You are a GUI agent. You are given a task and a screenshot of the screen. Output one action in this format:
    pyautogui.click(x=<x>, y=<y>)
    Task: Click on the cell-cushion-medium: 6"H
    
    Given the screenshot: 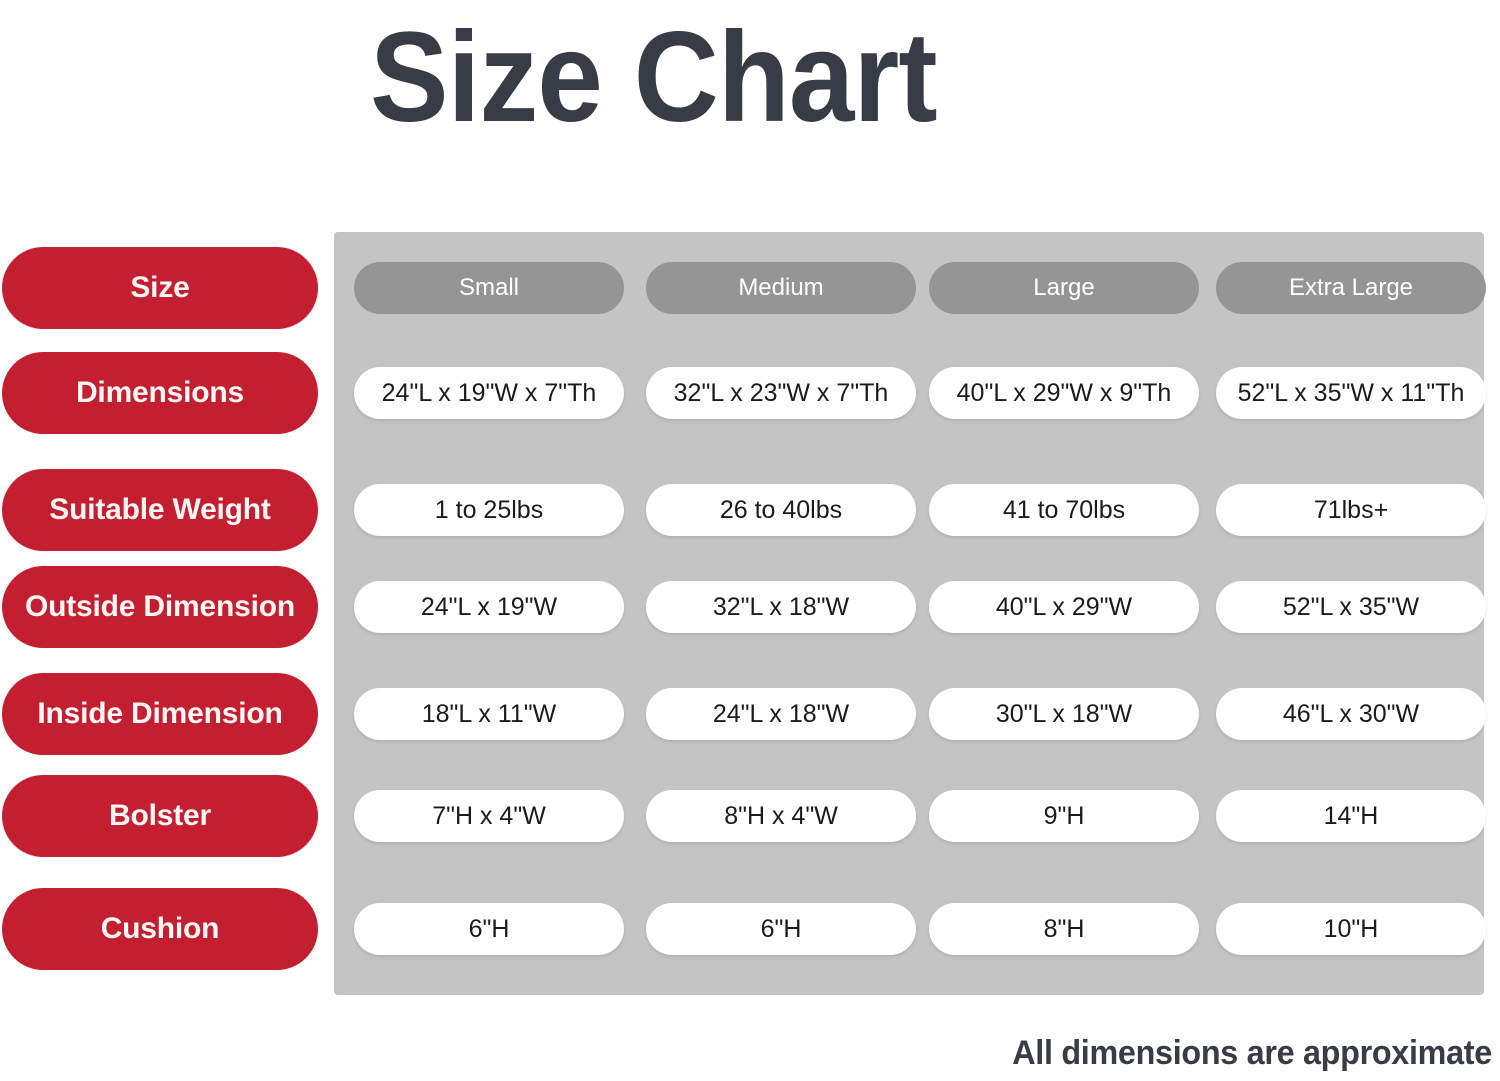 What is the action you would take?
    pyautogui.click(x=781, y=929)
    